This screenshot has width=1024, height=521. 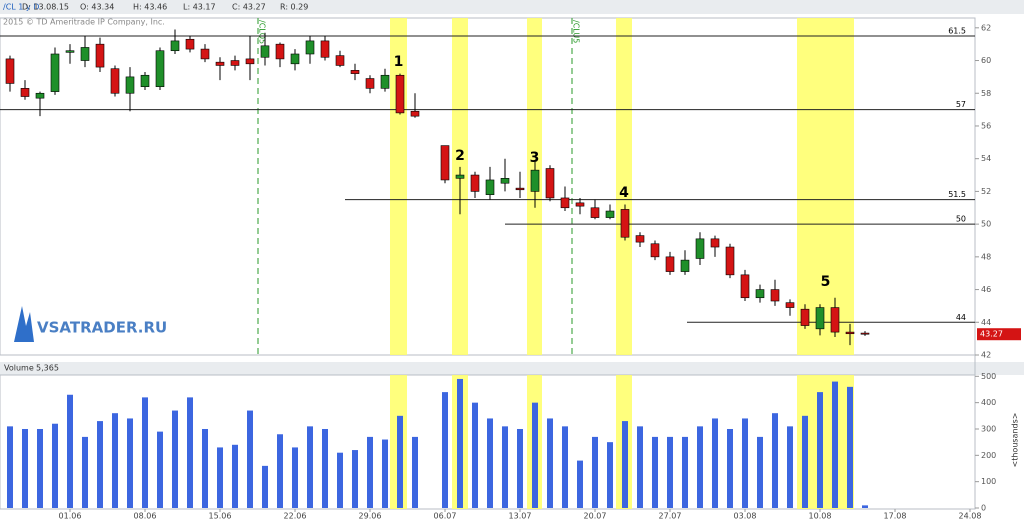 What do you see at coordinates (535, 158) in the screenshot?
I see `annotation: 3` at bounding box center [535, 158].